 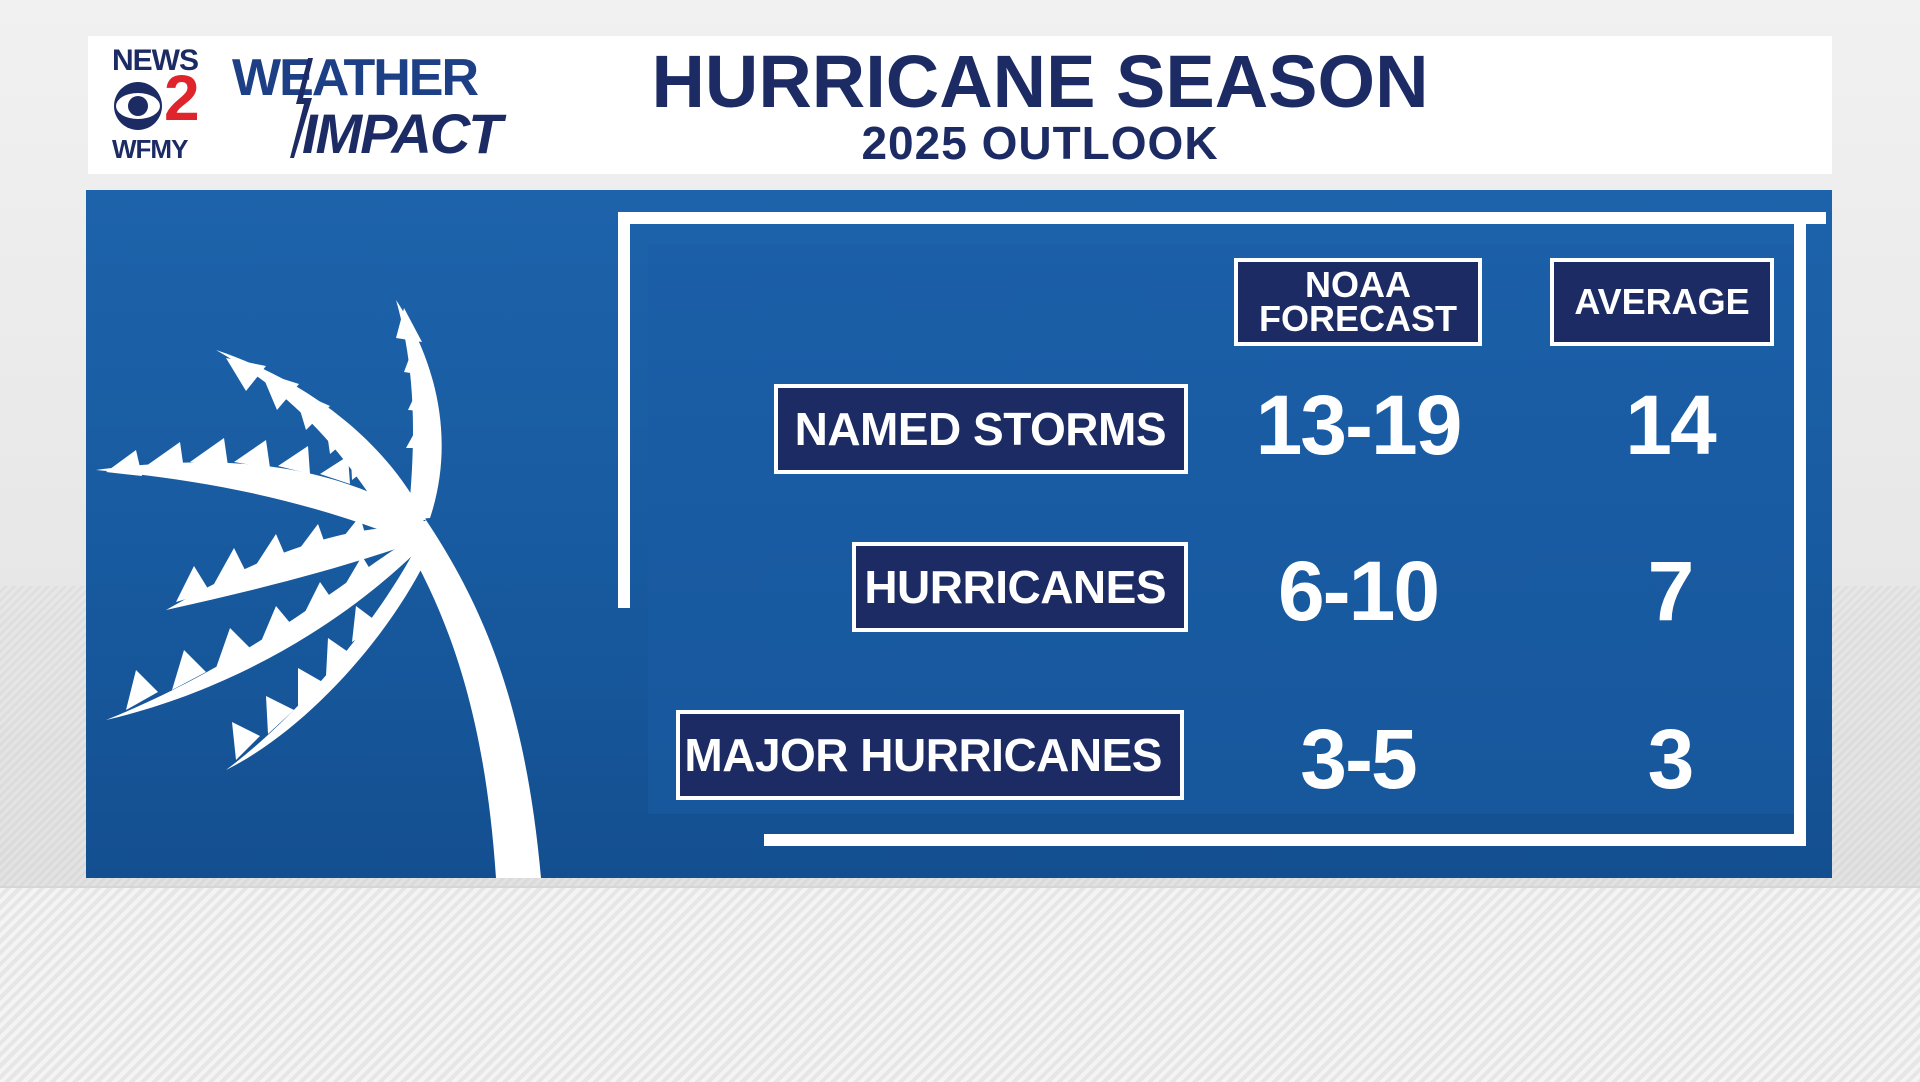 What do you see at coordinates (1359, 425) in the screenshot?
I see `value-noaa-named-storms: 13-19` at bounding box center [1359, 425].